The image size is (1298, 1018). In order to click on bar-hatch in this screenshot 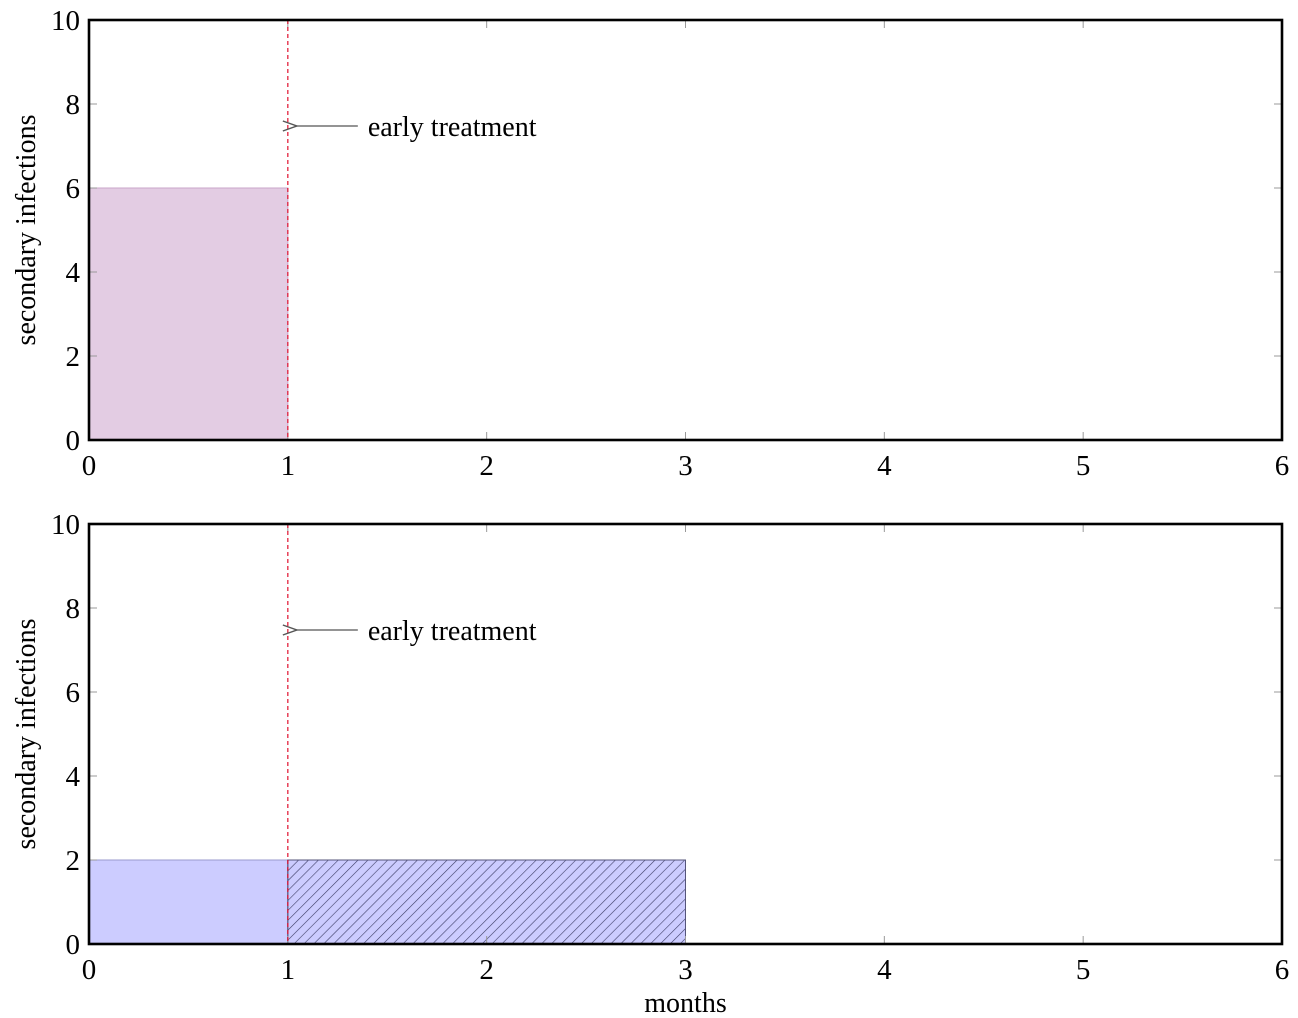, I will do `click(486, 902)`.